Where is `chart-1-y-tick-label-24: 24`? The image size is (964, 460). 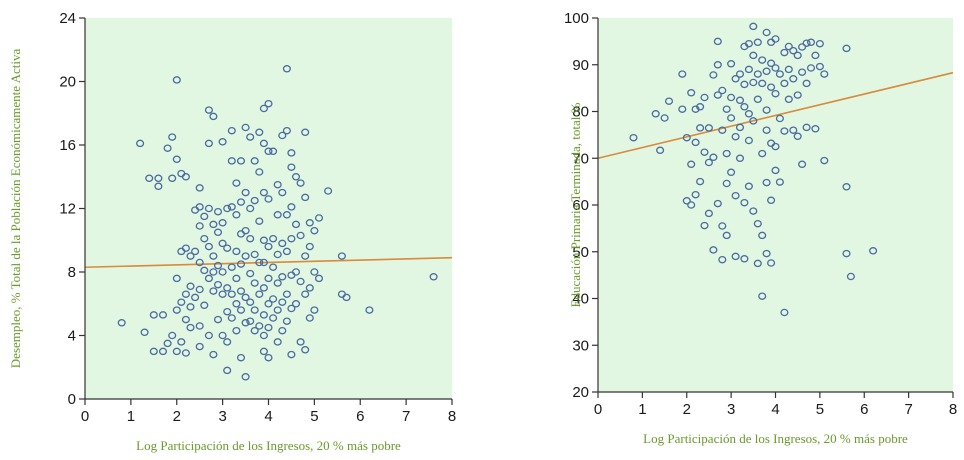
chart-1-y-tick-label-24: 24 is located at coordinates (67, 18).